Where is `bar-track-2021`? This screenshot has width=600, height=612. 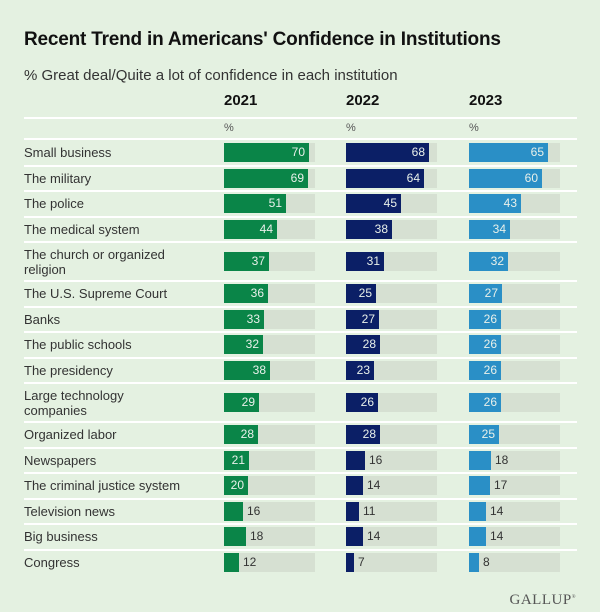
bar-track-2021 is located at coordinates (269, 562).